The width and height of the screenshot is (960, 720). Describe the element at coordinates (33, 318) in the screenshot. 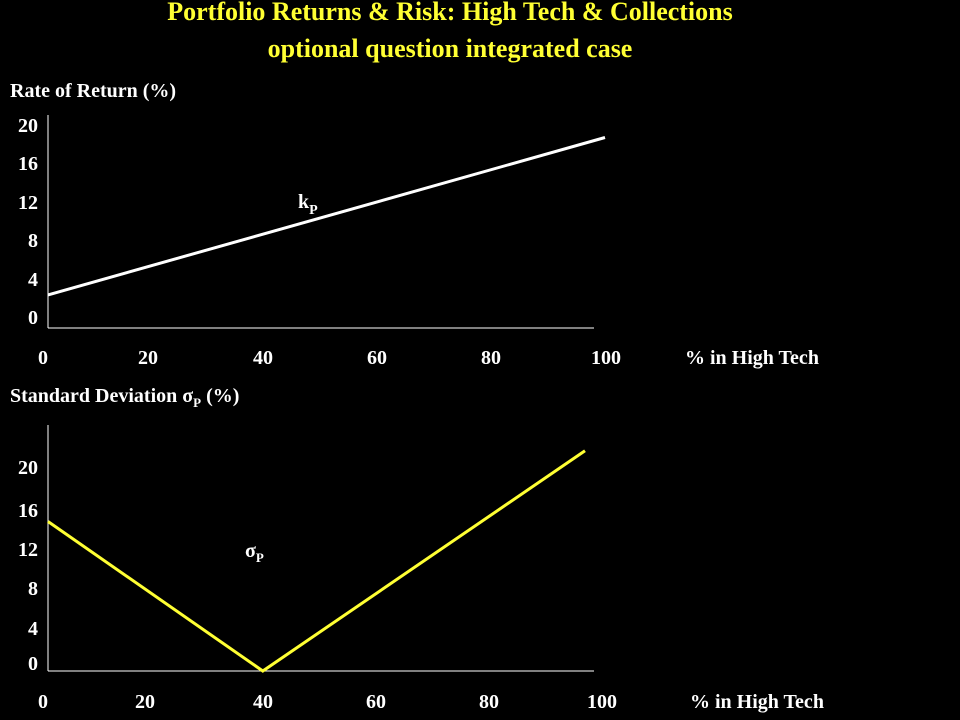

I see `return-ytick-label: 0` at that location.